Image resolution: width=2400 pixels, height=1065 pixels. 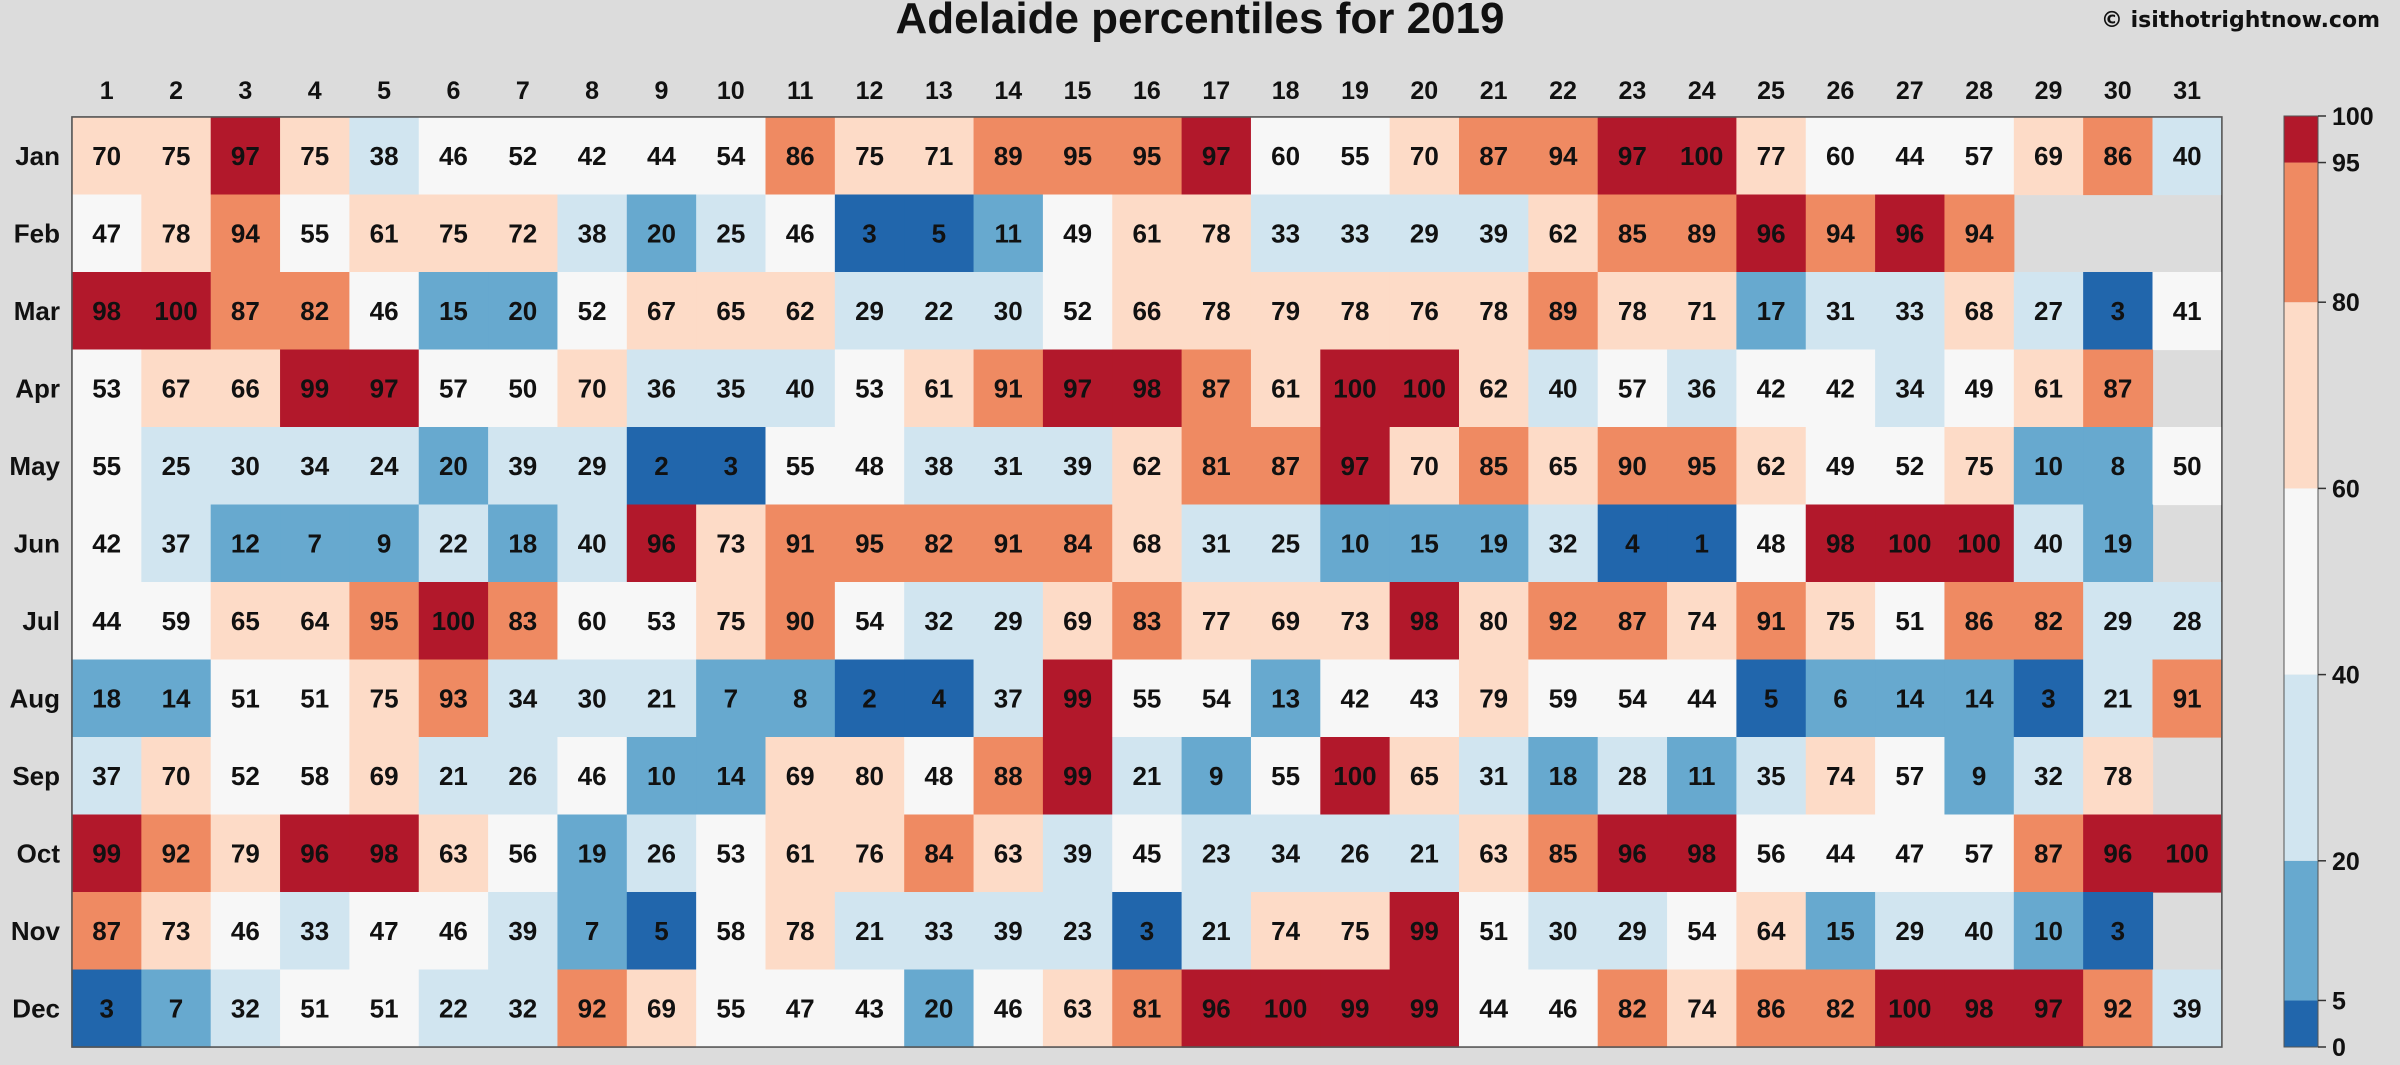 I want to click on cell-value-label: 9, so click(x=1216, y=776).